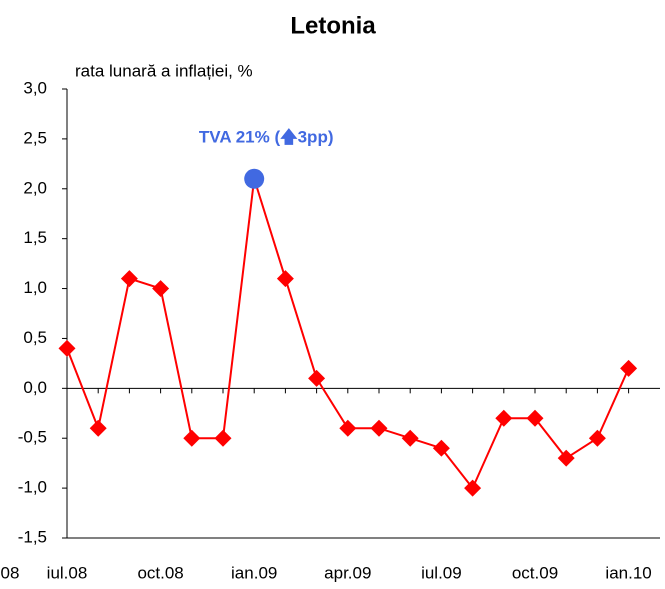 This screenshot has width=665, height=589. I want to click on annotation: TVA 21% (🡅3pp), so click(266, 136).